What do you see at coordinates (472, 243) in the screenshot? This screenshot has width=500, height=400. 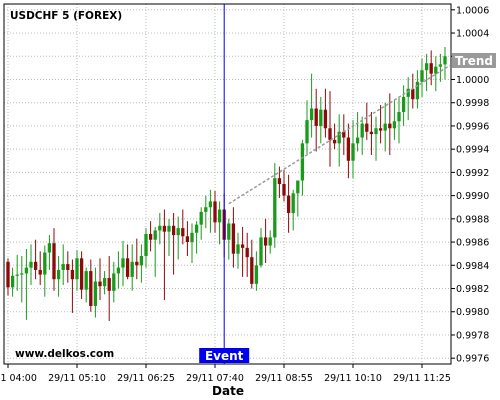 I see `y-tick-label: 0.9986` at bounding box center [472, 243].